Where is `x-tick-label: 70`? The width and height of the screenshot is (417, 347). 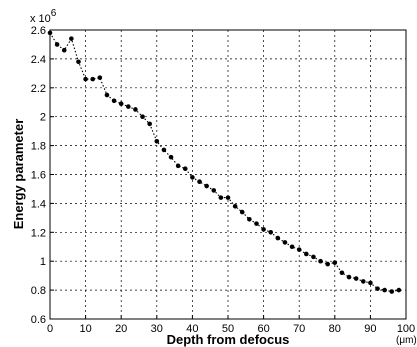
x-tick-label: 70 is located at coordinates (299, 329).